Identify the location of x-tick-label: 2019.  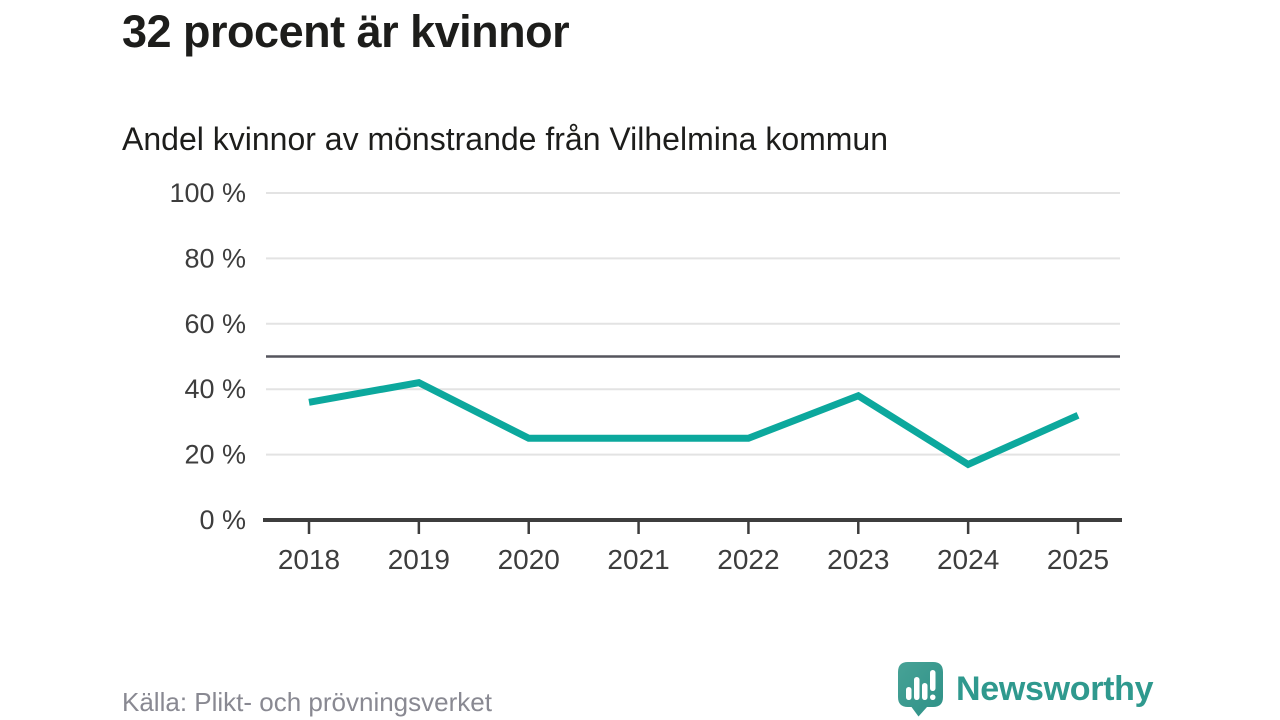
(419, 559).